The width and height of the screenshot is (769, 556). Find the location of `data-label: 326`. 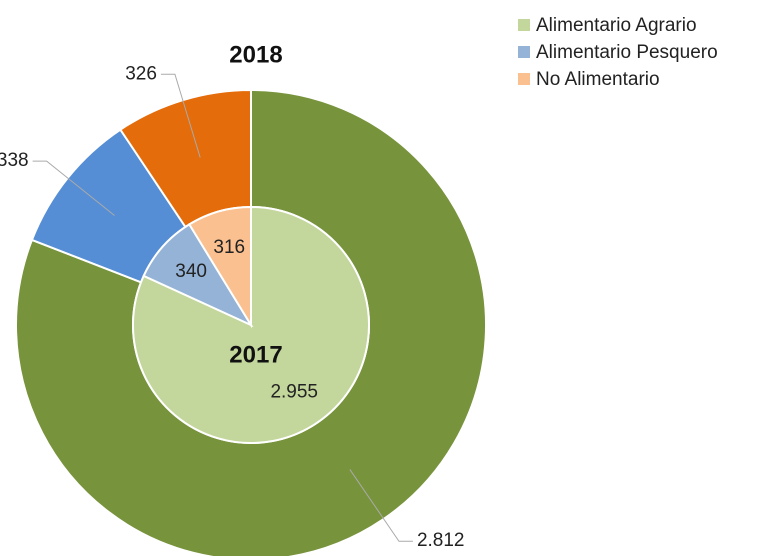

data-label: 326 is located at coordinates (141, 73).